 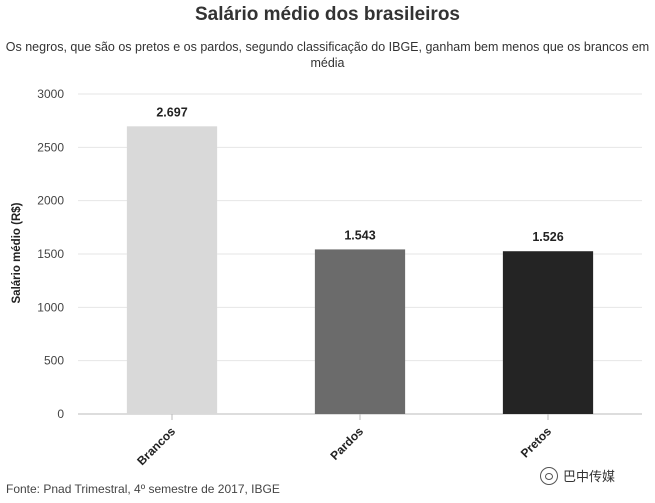 What do you see at coordinates (172, 270) in the screenshot?
I see `bar-brancos` at bounding box center [172, 270].